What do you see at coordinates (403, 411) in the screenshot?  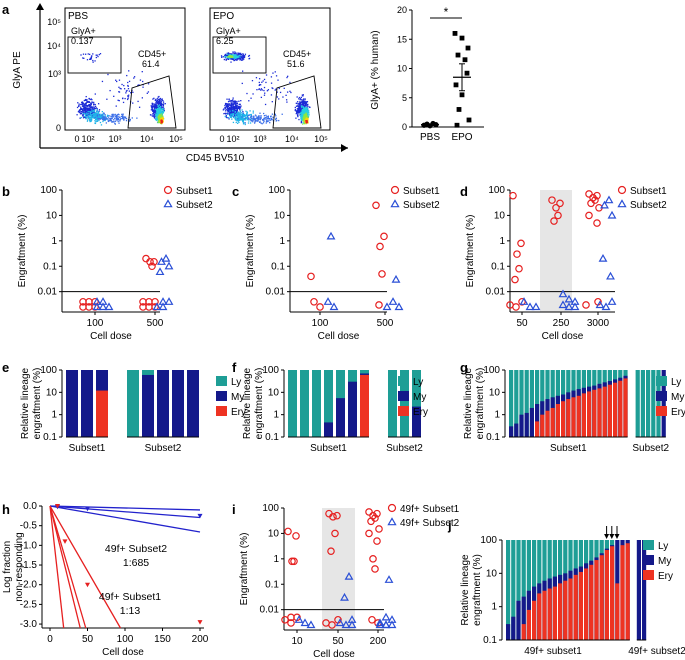 I see `legend-swatch-ery` at bounding box center [403, 411].